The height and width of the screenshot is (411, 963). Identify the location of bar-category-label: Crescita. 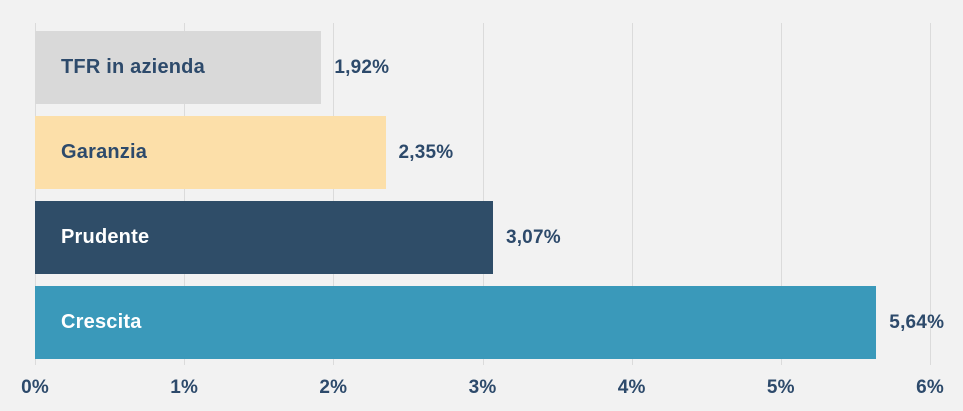
(101, 322).